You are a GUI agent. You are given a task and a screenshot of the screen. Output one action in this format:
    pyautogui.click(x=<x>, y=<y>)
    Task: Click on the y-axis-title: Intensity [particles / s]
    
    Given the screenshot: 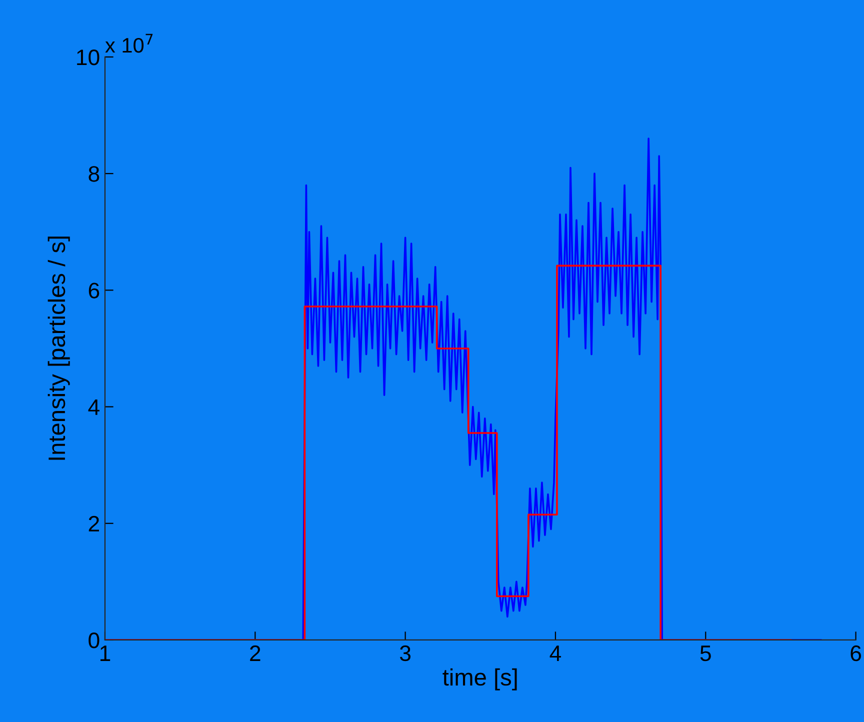 What is the action you would take?
    pyautogui.click(x=59, y=348)
    